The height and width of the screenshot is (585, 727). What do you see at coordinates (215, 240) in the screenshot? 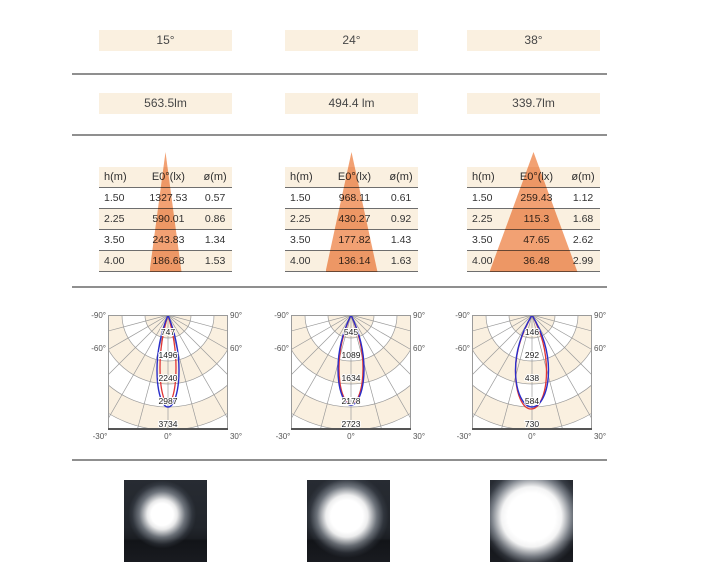
I see `table-cell: 1.34` at bounding box center [215, 240].